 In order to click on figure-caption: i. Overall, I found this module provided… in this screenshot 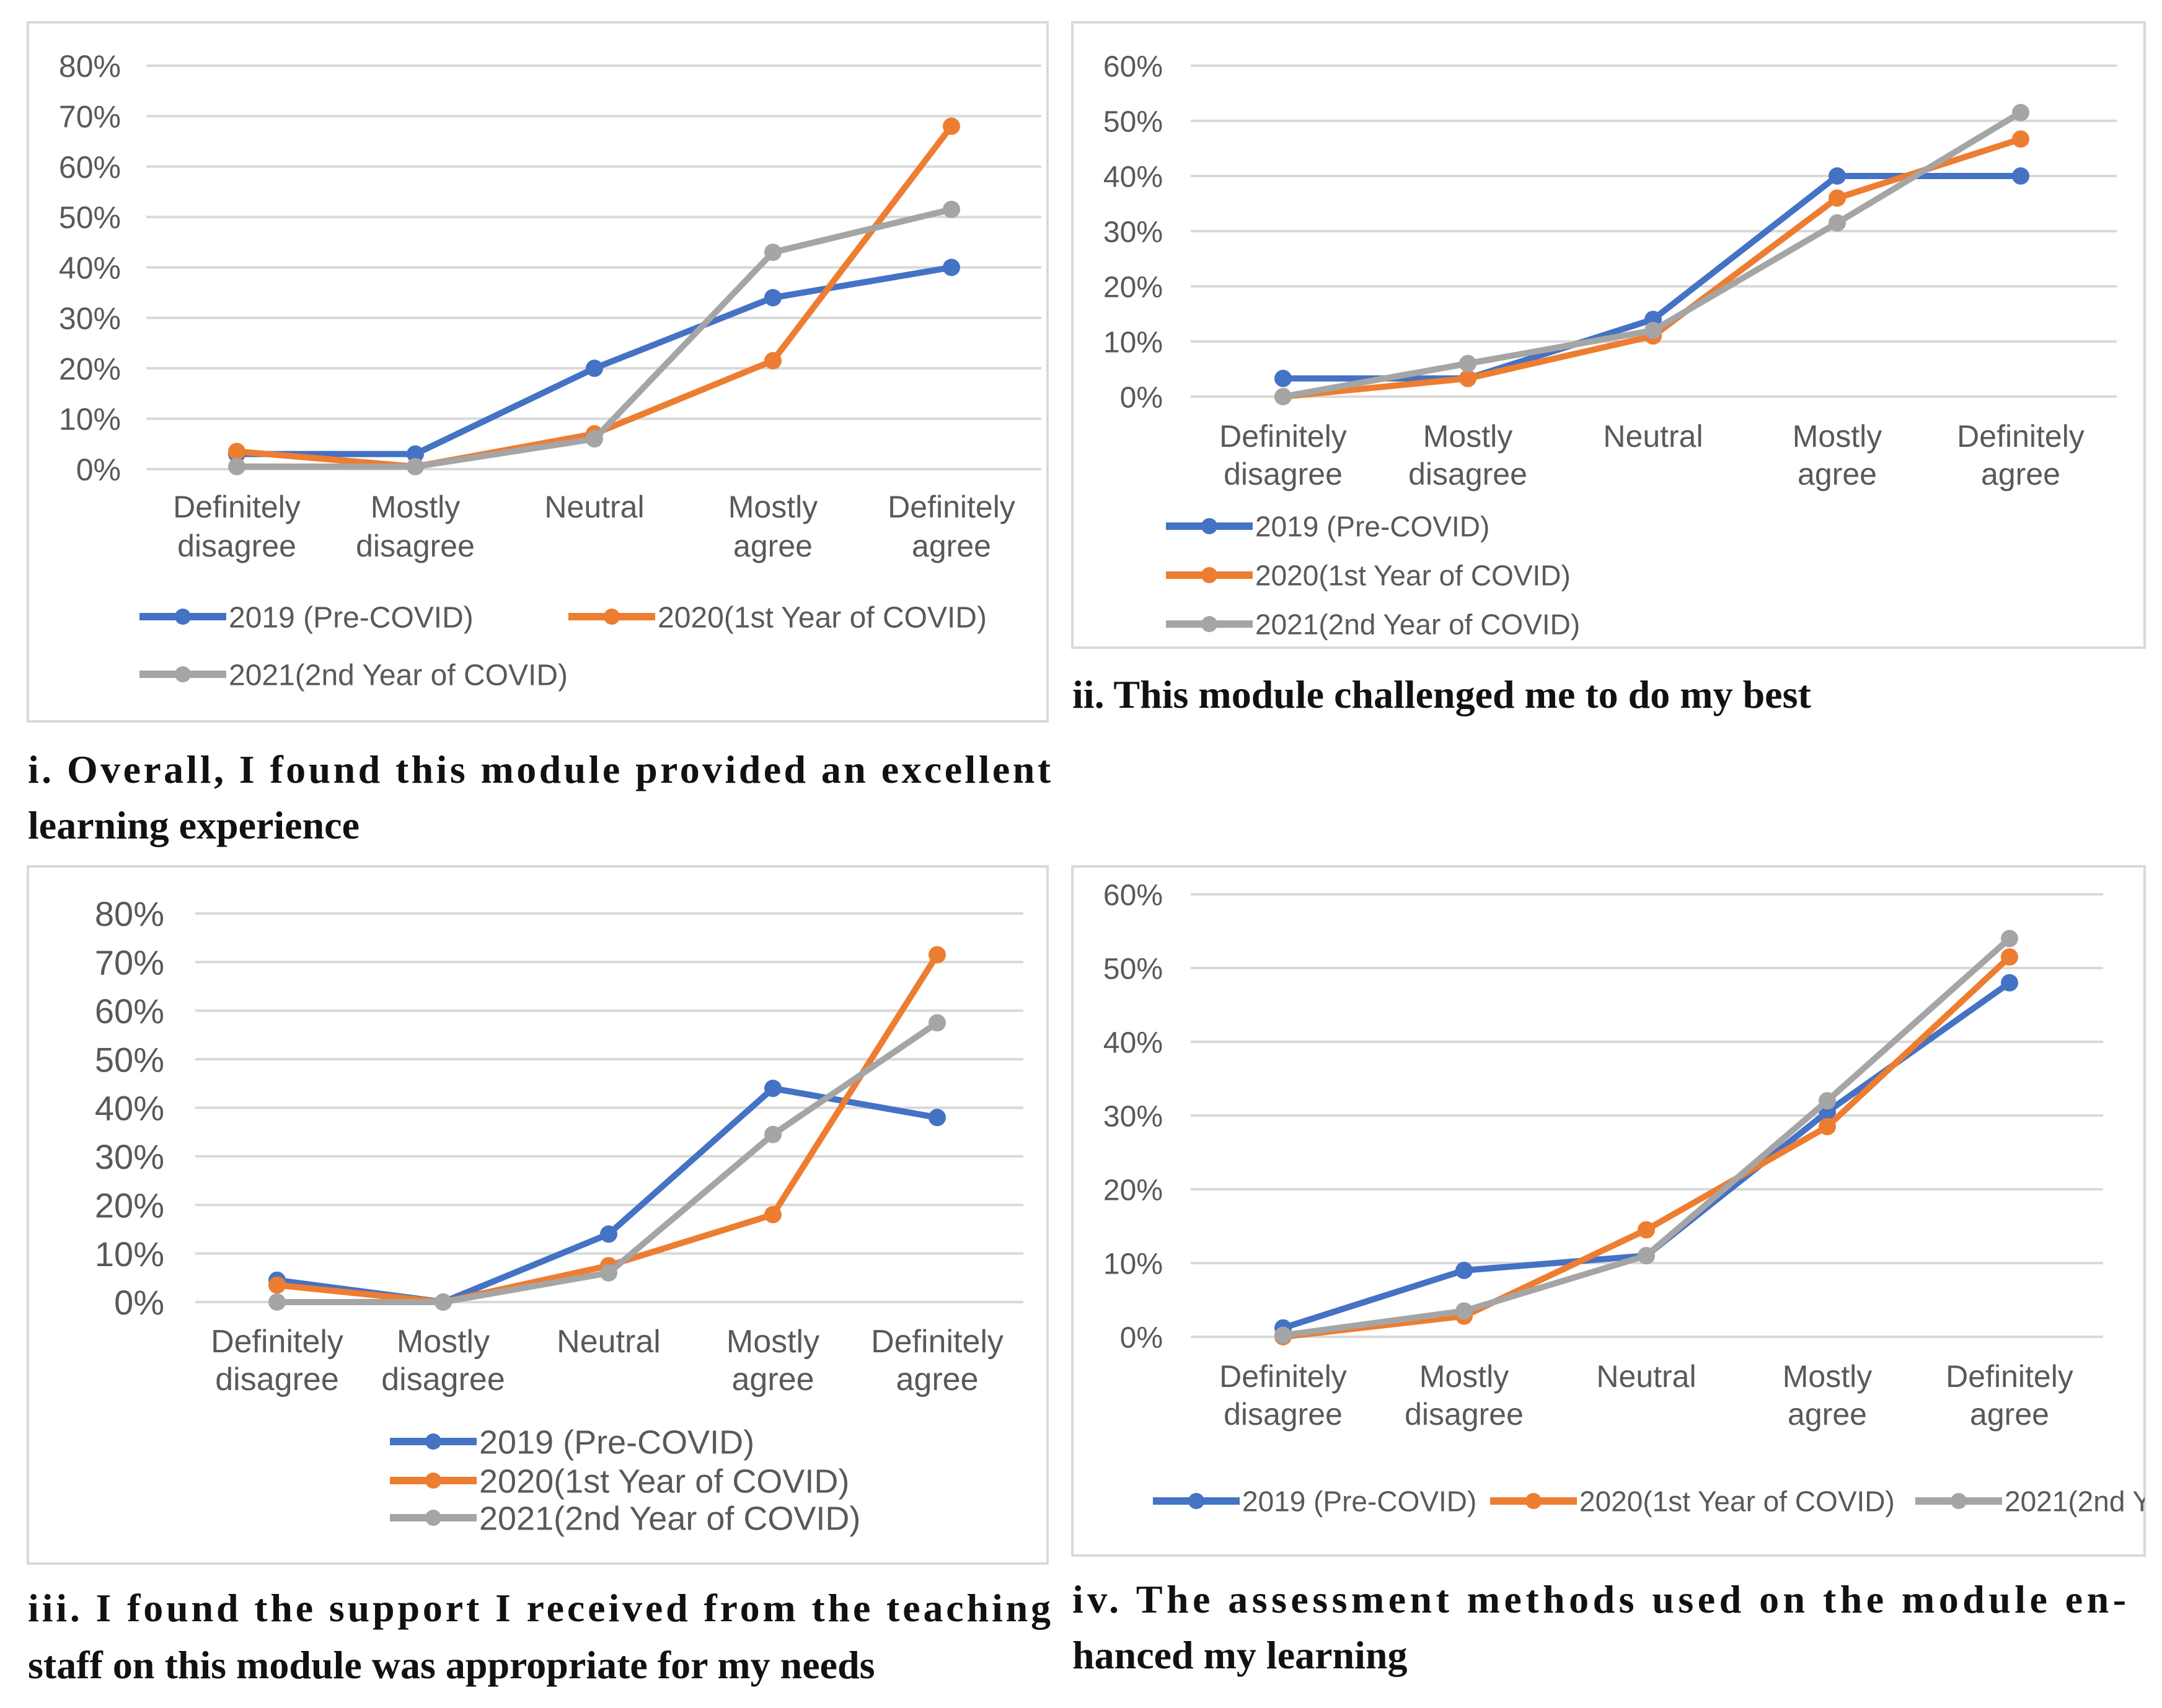, I will do `click(540, 769)`.